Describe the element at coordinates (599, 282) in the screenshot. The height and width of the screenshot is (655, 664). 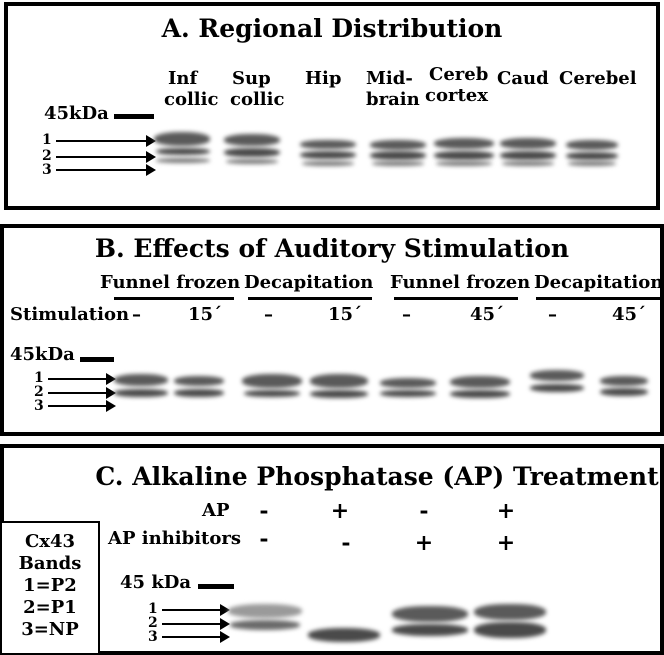
I see `panel-b-group-4: Decapitation` at that location.